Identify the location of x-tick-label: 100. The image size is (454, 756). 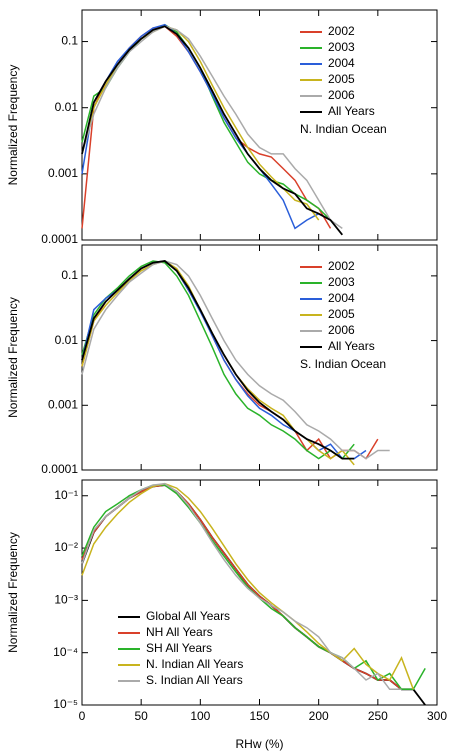
(200, 716).